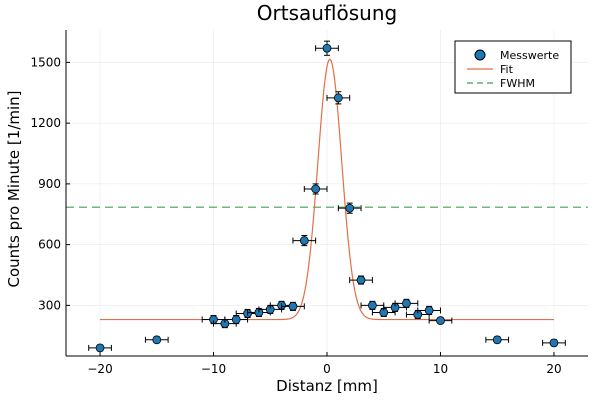 Image resolution: width=600 pixels, height=400 pixels. Describe the element at coordinates (45, 123) in the screenshot. I see `y-tick-label: 1200` at that location.